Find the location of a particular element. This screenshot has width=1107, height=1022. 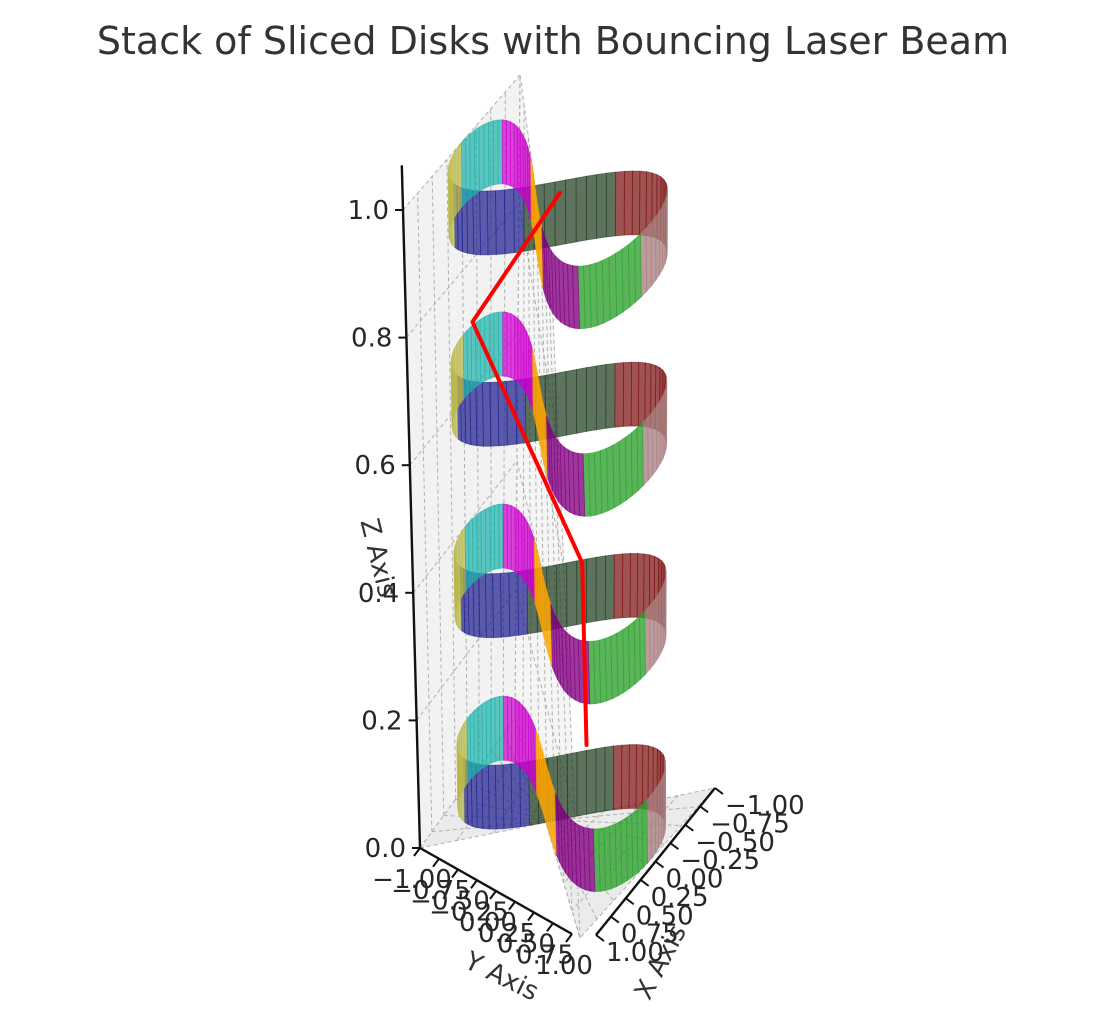

y-tick-label: 0.75 is located at coordinates (545, 955).